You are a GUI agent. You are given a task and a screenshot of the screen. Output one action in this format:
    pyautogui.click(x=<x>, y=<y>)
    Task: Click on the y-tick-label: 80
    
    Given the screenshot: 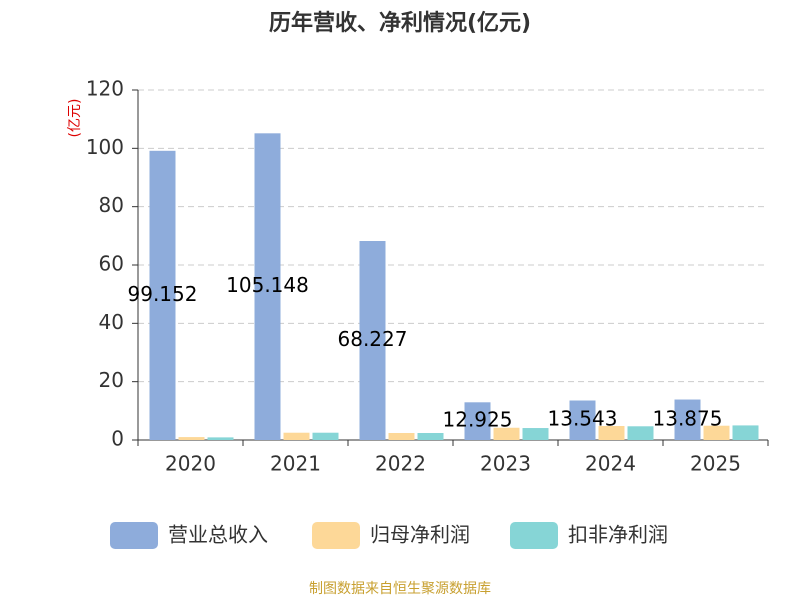 What is the action you would take?
    pyautogui.click(x=111, y=205)
    